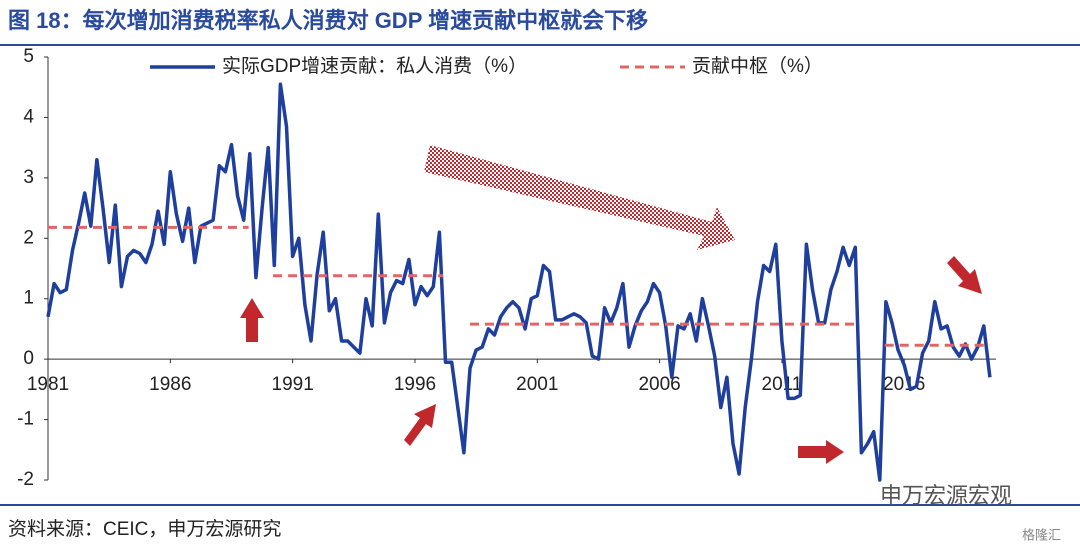  Describe the element at coordinates (415, 384) in the screenshot. I see `x-tick-label: 1996` at that location.